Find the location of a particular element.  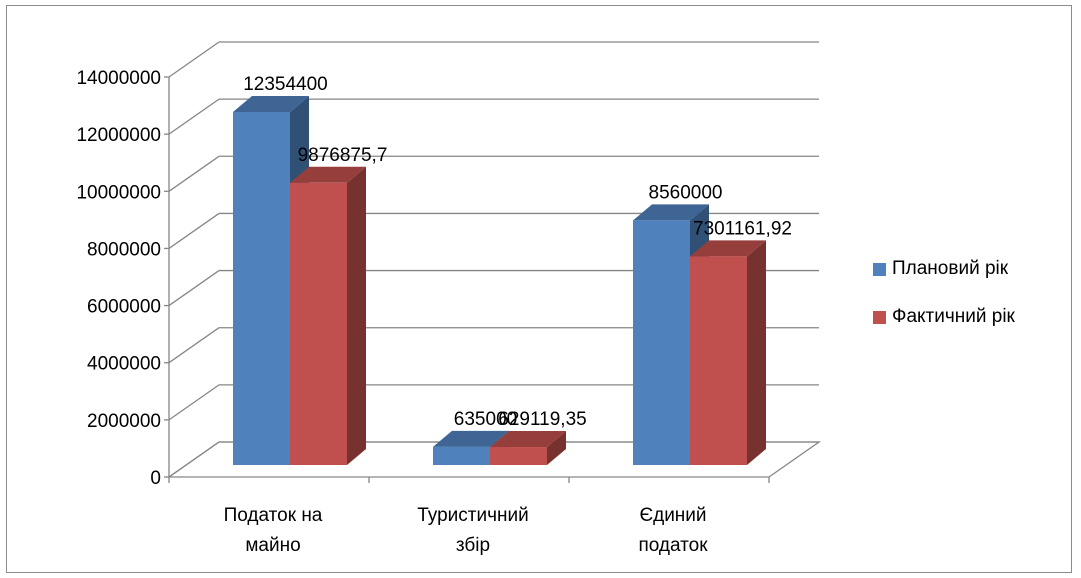

y-tick-label: 8000000 is located at coordinates (124, 249).